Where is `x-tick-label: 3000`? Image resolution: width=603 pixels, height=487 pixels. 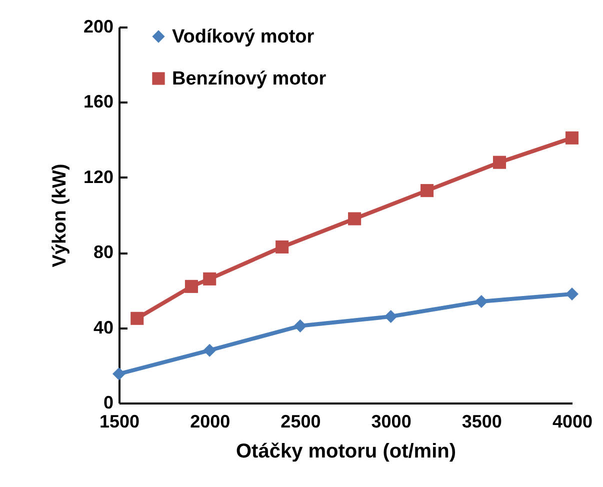 x-tick-label: 3000 is located at coordinates (391, 422).